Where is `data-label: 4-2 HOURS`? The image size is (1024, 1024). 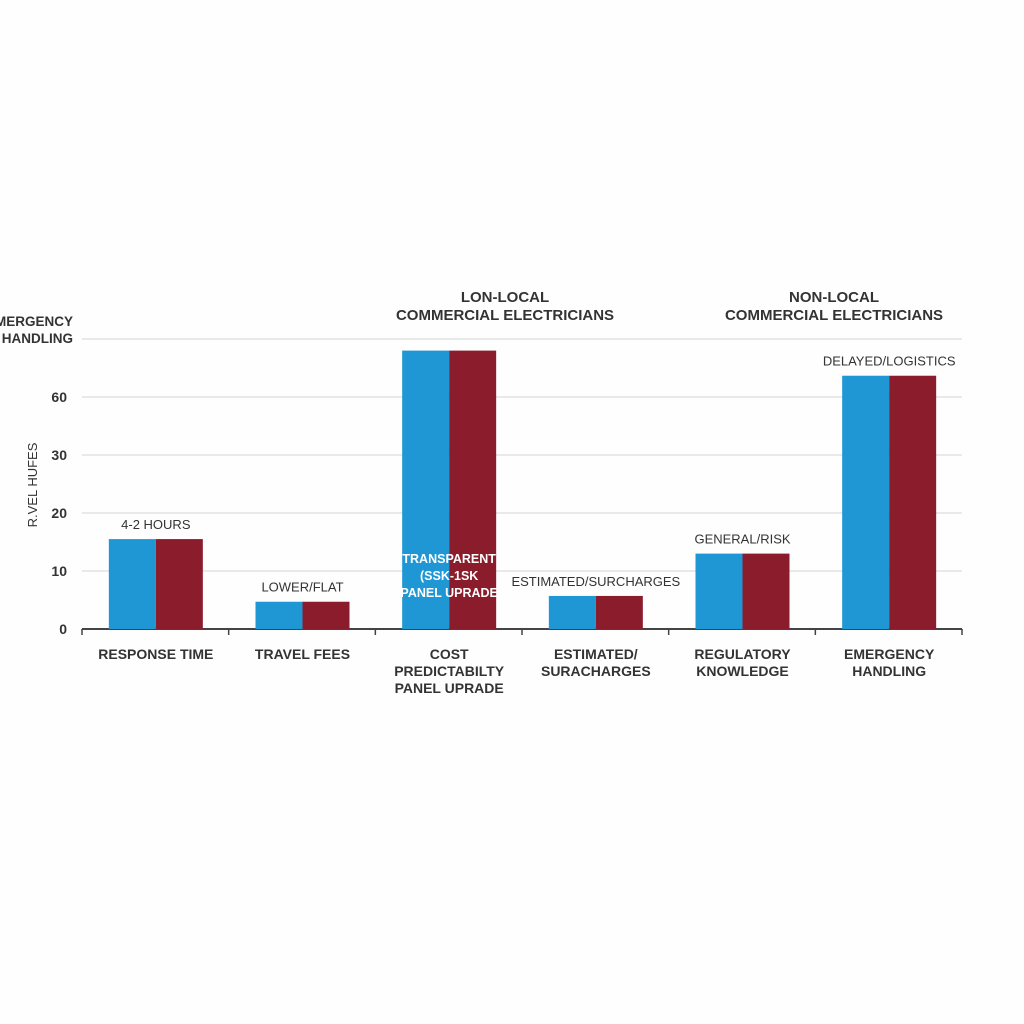 data-label: 4-2 HOURS is located at coordinates (156, 524).